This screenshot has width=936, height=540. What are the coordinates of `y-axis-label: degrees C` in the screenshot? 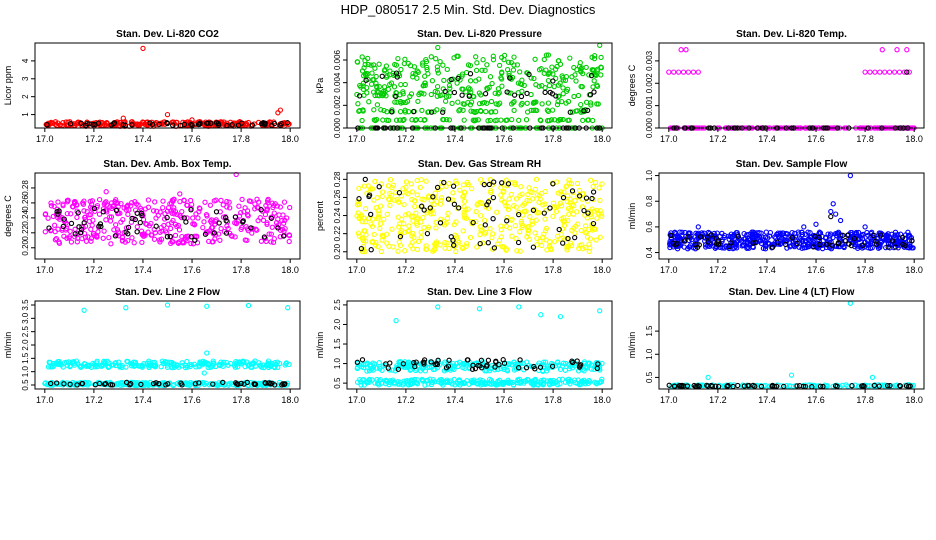 It's located at (632, 85).